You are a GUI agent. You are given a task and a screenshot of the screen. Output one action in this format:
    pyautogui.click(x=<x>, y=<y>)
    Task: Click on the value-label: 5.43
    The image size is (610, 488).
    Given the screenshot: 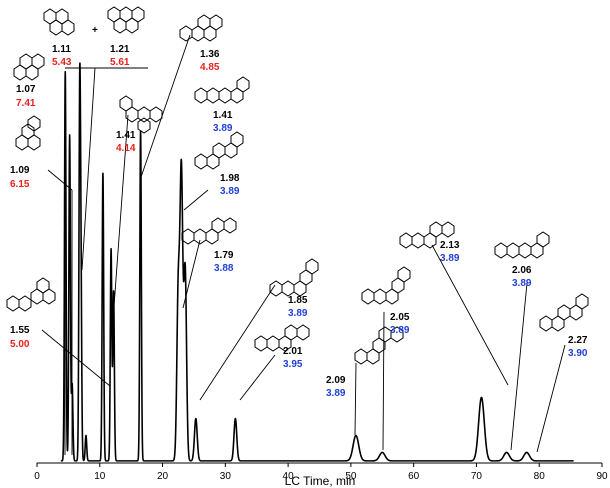 What is the action you would take?
    pyautogui.click(x=62, y=62)
    